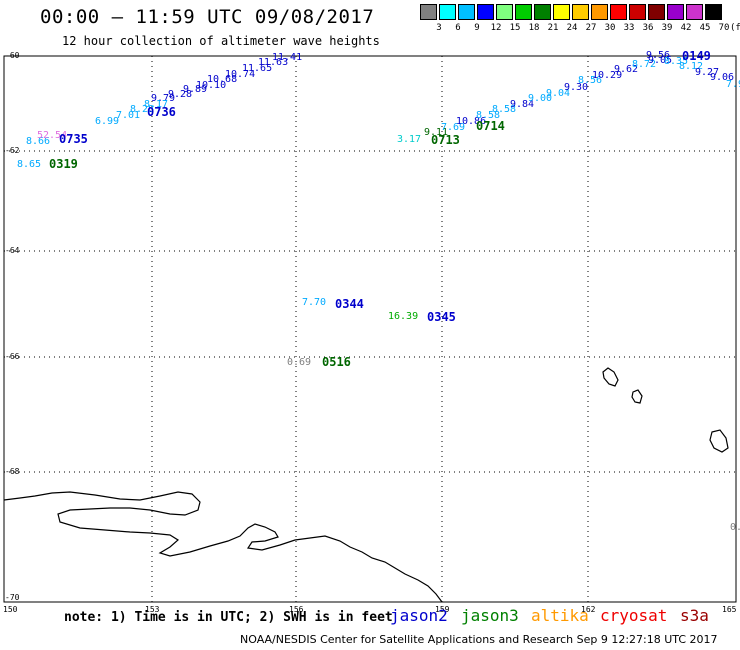 The height and width of the screenshot is (650, 740). I want to click on legend-unit: (ft), so click(735, 28).